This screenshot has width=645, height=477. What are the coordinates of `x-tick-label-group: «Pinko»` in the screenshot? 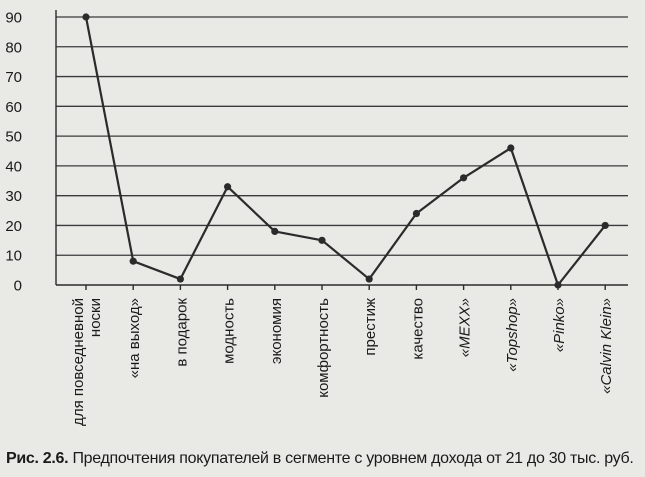 It's located at (559, 325).